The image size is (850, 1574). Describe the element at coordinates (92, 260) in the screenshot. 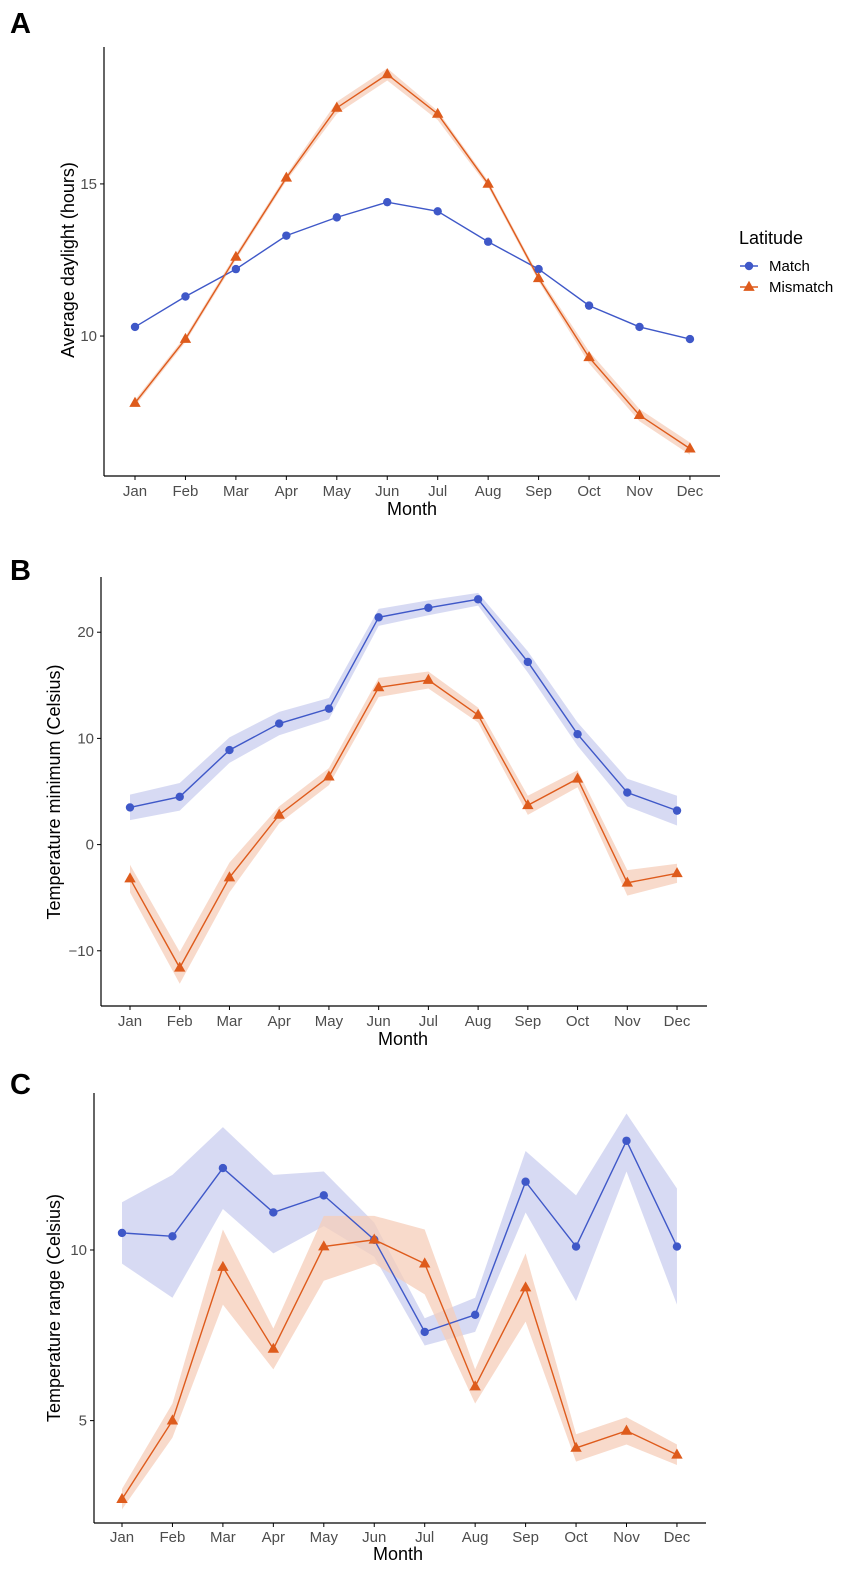

I see `panel-a-y-ticks: 10 15` at that location.